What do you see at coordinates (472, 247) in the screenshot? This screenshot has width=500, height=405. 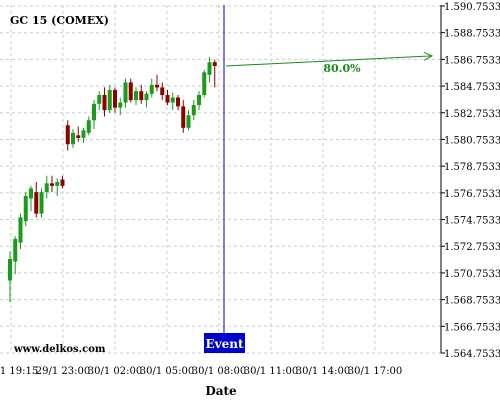 I see `y-tick-label: 1.572.7533` at bounding box center [472, 247].